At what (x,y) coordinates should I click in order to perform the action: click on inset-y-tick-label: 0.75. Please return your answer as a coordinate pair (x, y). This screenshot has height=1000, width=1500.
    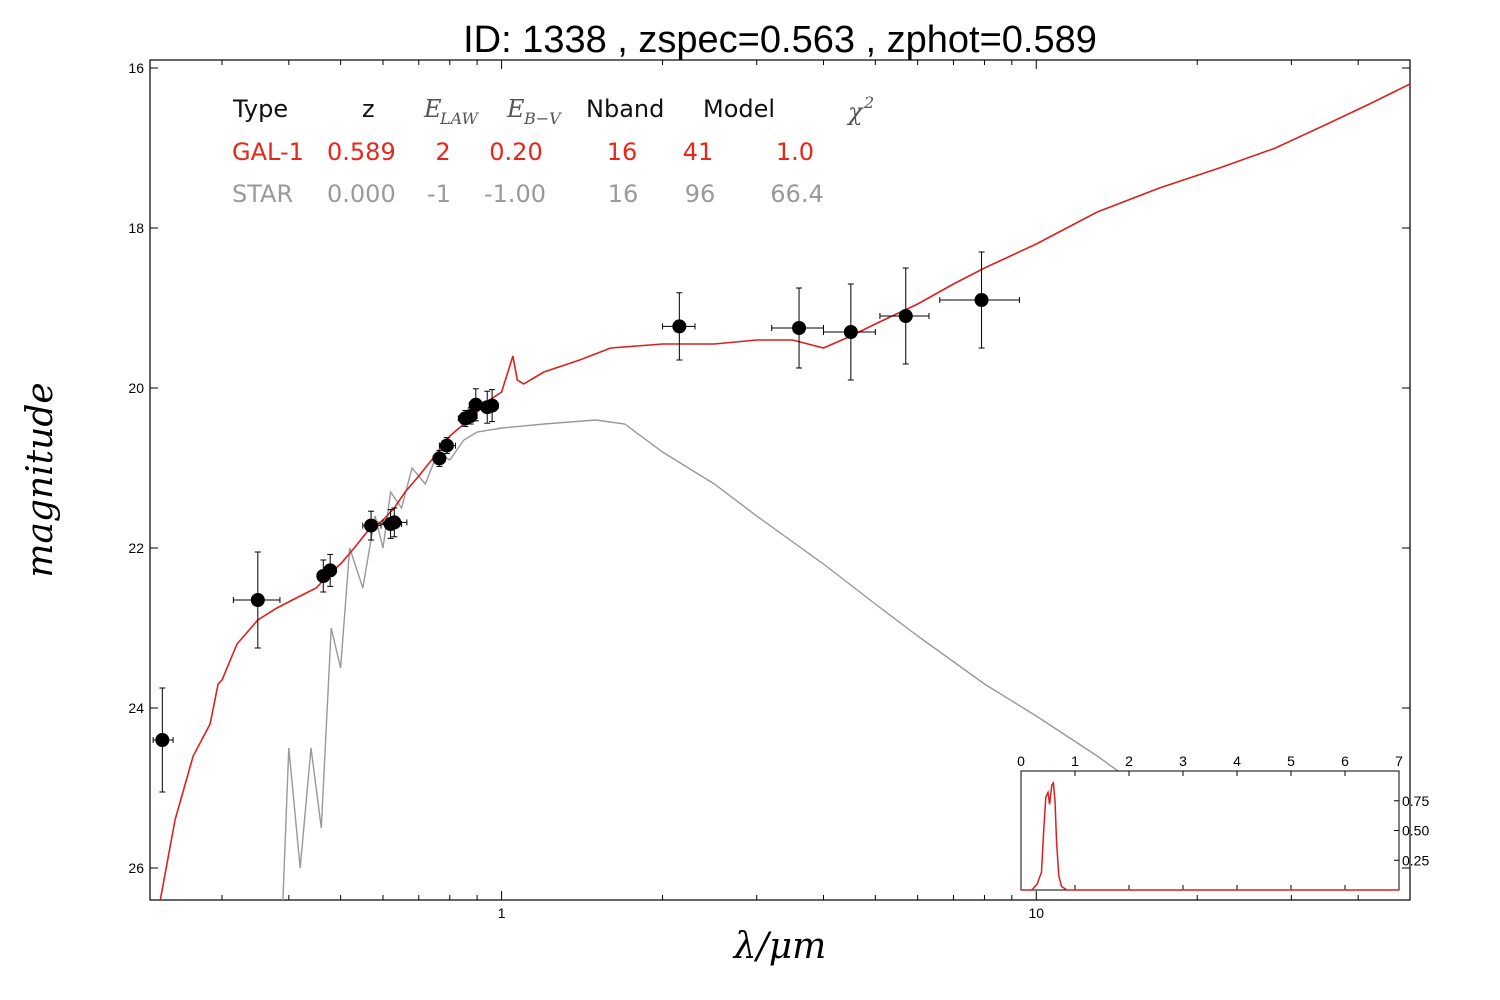
    Looking at the image, I should click on (1415, 801).